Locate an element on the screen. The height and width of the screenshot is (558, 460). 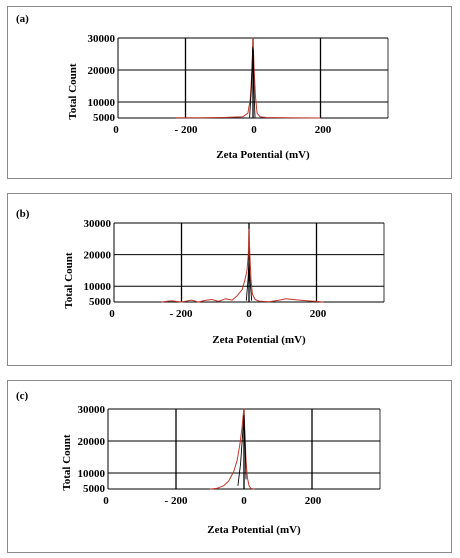
y-tick-label-b-0: 30000 is located at coordinates (98, 224).